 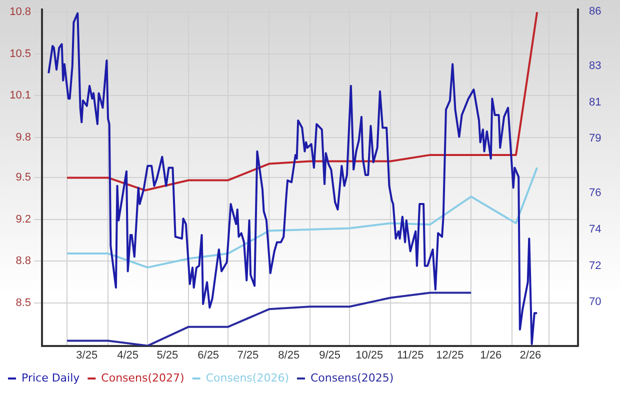 I want to click on x-tick-label: 4/25, so click(x=128, y=355).